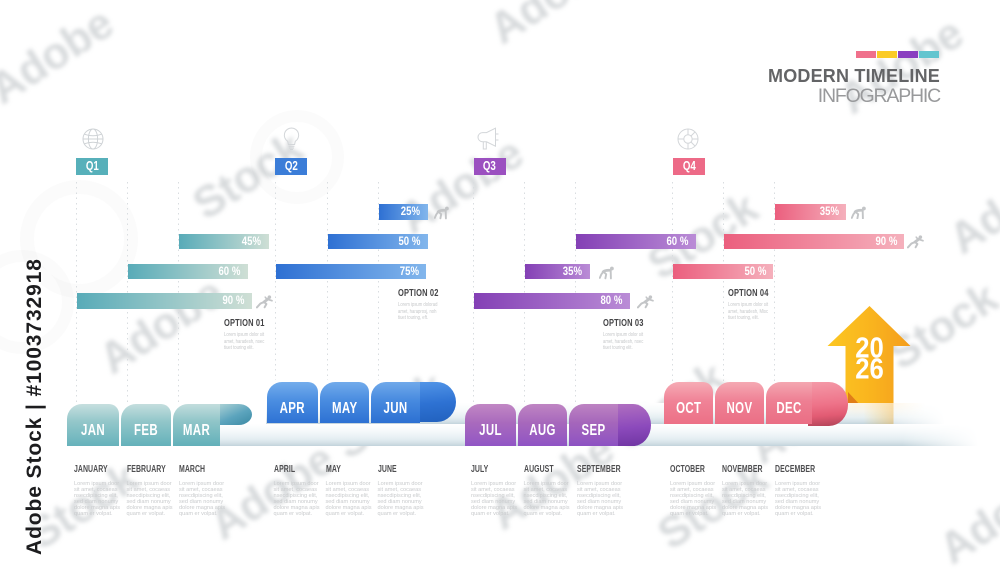 Image resolution: width=1000 pixels, height=573 pixels. Describe the element at coordinates (869, 349) in the screenshot. I see `svg-text: 20` at that location.